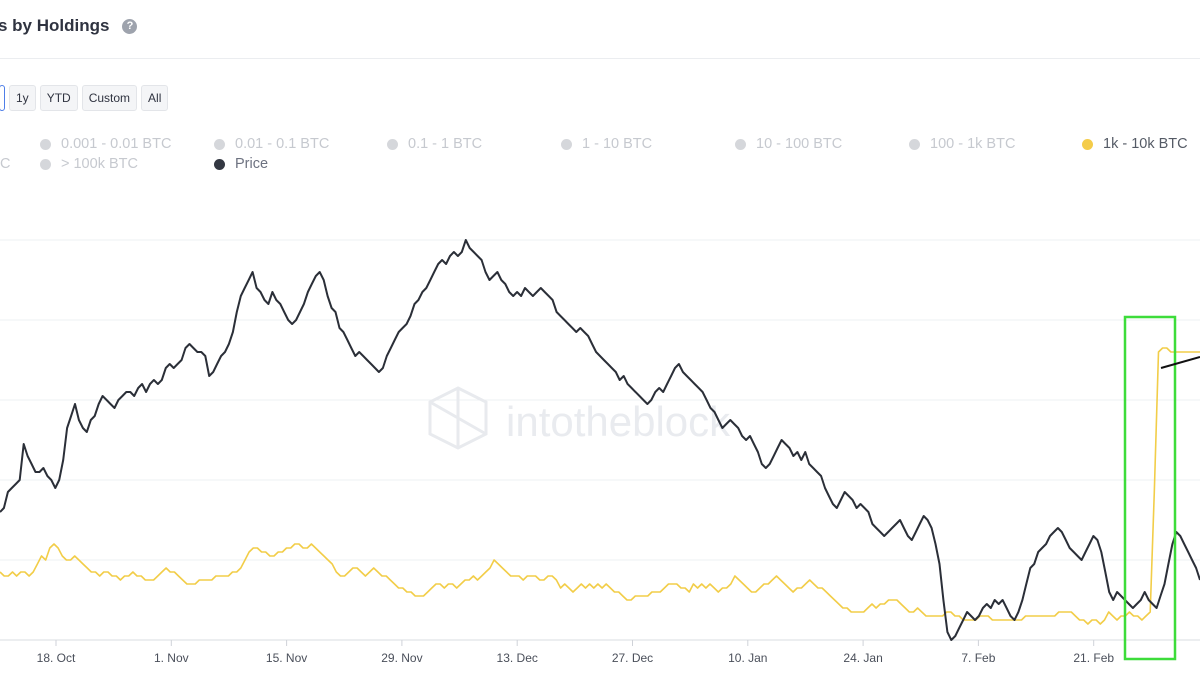  What do you see at coordinates (1093, 658) in the screenshot?
I see `x-axis-label: 21. Feb` at bounding box center [1093, 658].